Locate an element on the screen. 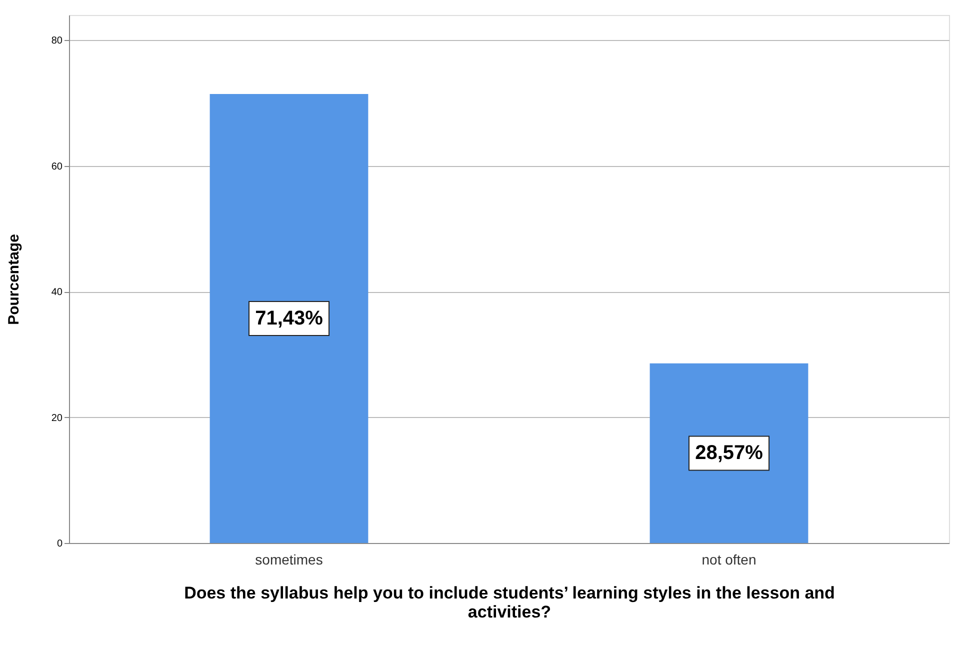  y-tick-label: 0 is located at coordinates (59, 544).